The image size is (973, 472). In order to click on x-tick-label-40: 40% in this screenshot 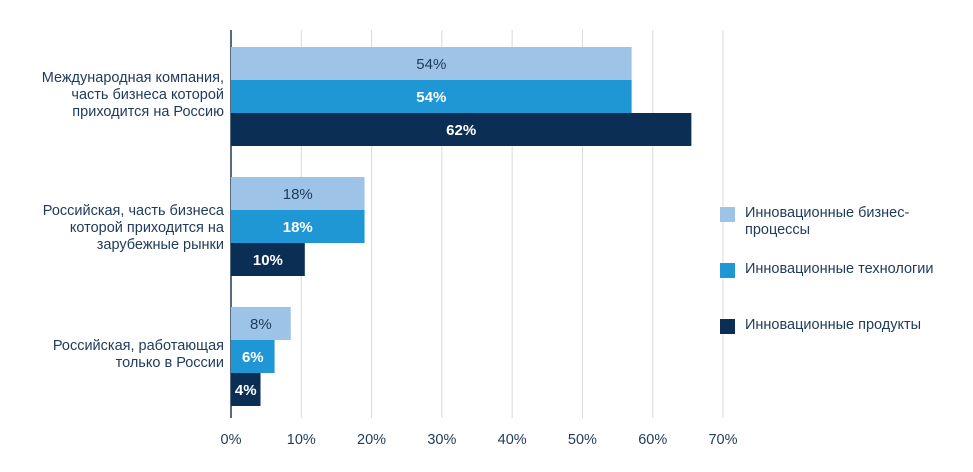, I will do `click(512, 440)`.